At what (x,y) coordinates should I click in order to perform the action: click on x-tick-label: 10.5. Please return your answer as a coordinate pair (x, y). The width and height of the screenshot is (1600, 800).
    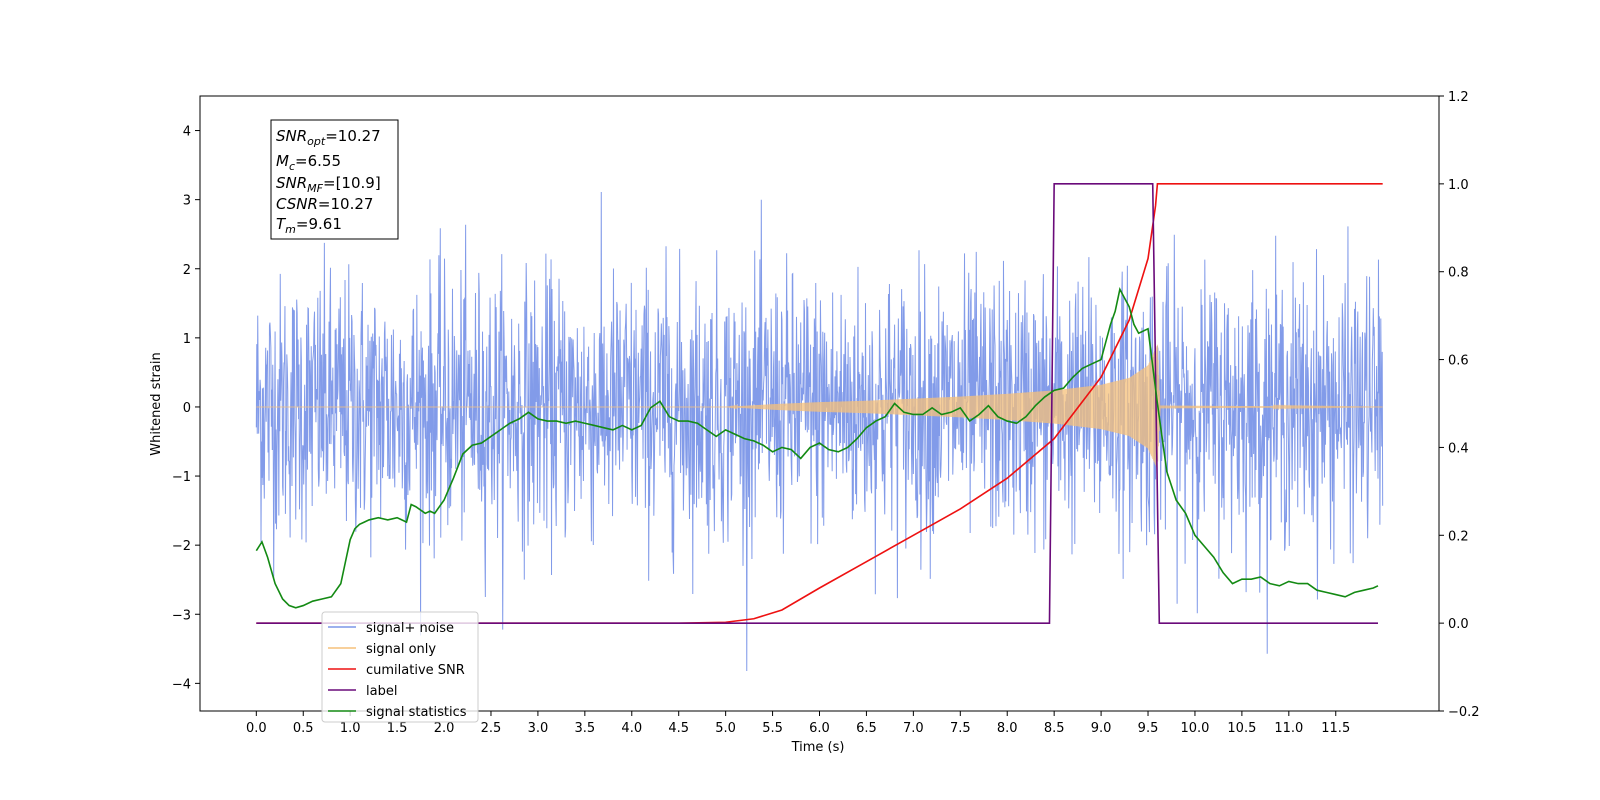
    Looking at the image, I should click on (1241, 728).